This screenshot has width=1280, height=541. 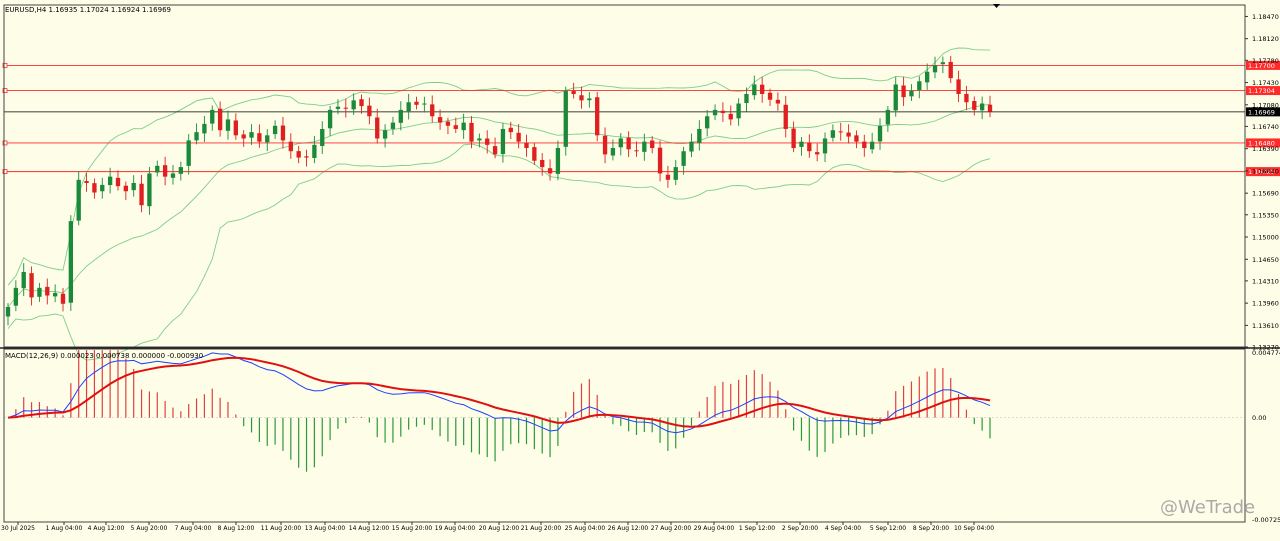 I want to click on watermark: @WeTrade, so click(x=1207, y=507).